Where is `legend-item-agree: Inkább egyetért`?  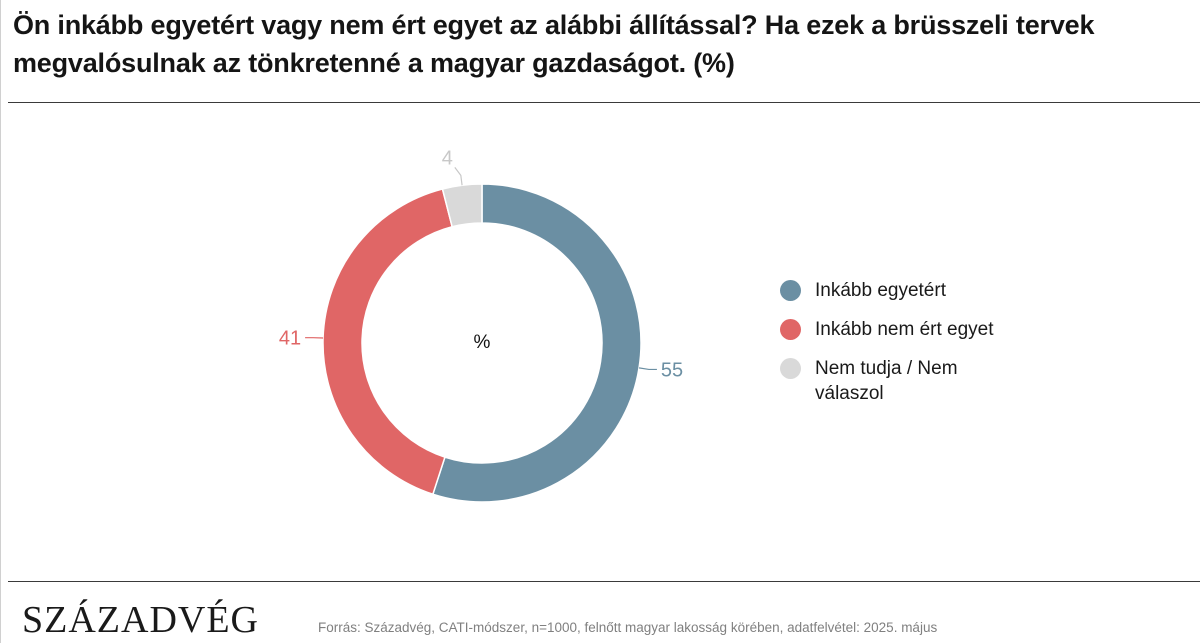
legend-item-agree: Inkább egyetért is located at coordinates (900, 290).